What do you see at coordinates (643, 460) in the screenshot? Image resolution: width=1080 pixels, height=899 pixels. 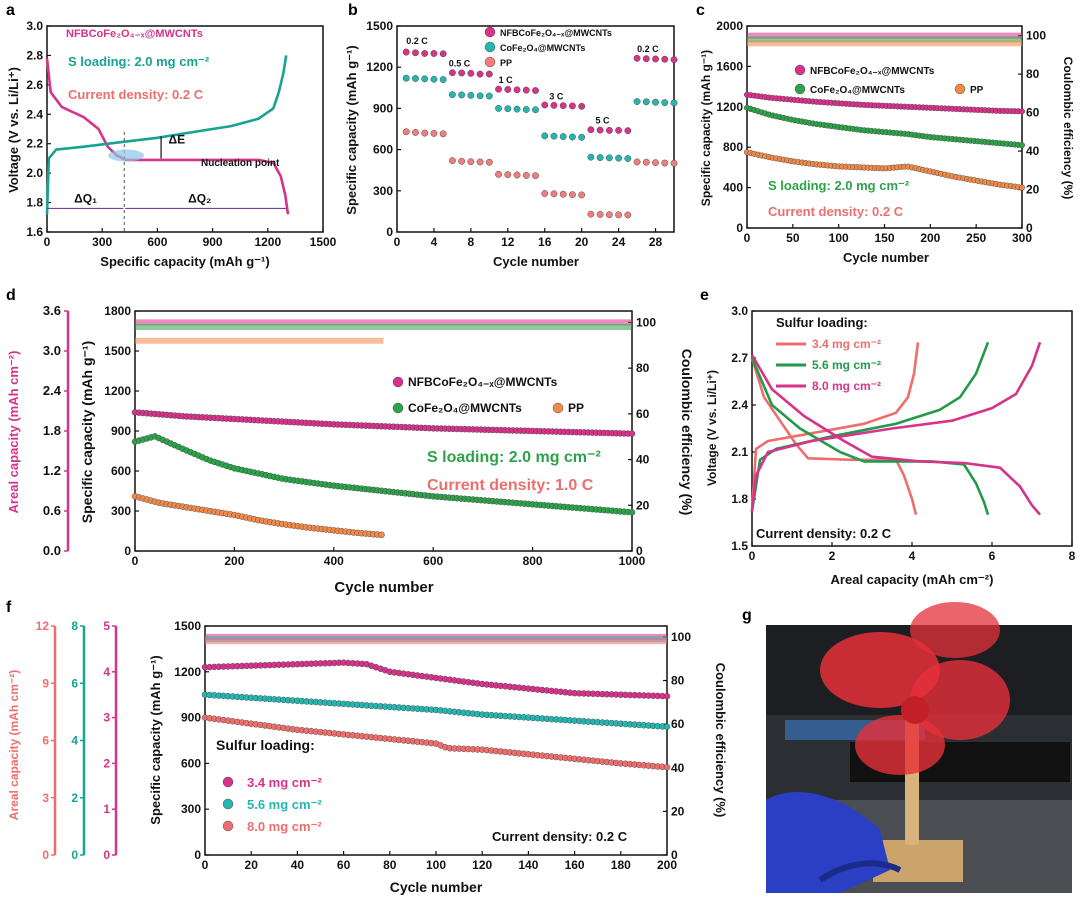 I see `y2-tick-label-d: 40` at bounding box center [643, 460].